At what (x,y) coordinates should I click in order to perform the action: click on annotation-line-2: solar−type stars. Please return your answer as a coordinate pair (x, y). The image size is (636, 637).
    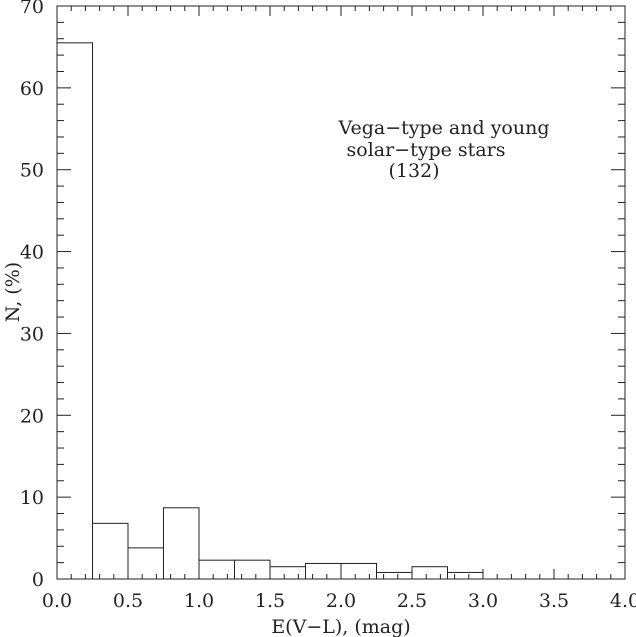
    Looking at the image, I should click on (426, 150).